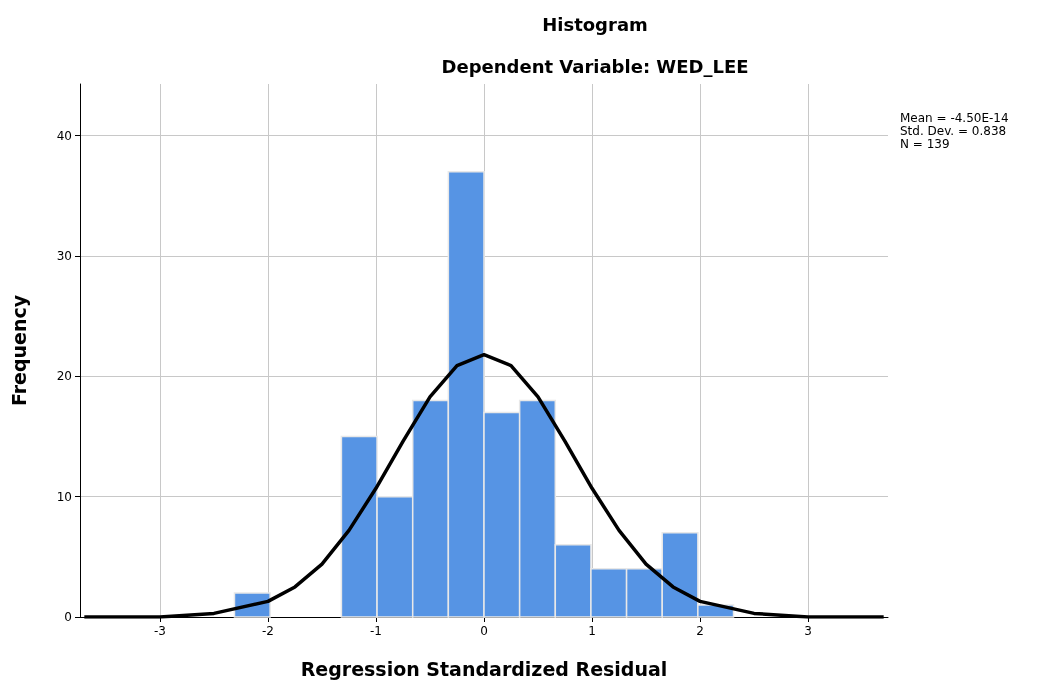 The height and width of the screenshot is (683, 1040). Describe the element at coordinates (68, 617) in the screenshot. I see `y-tick-label: 0` at that location.